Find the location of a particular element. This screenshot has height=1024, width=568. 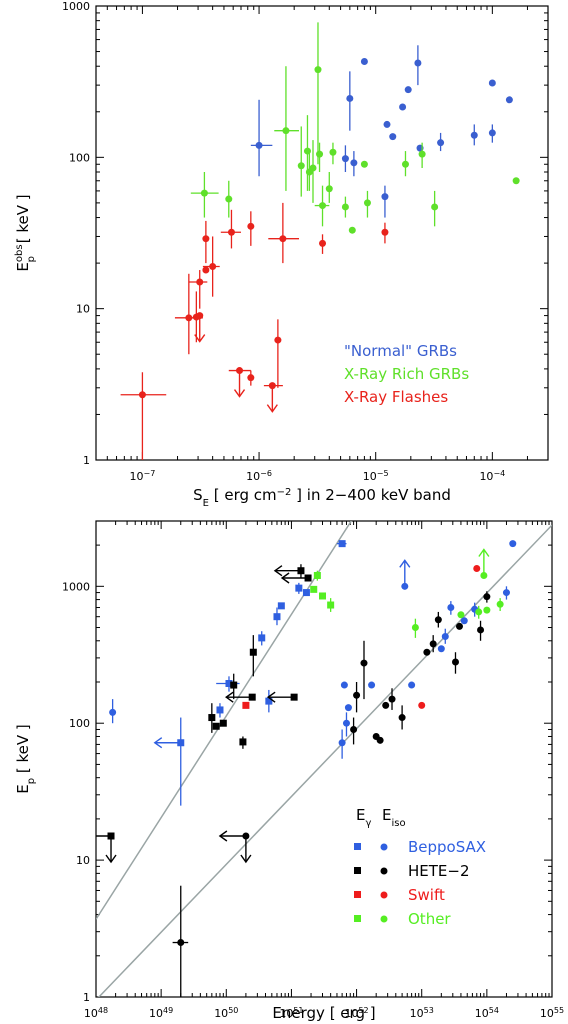

x-axis-label: Energy [ erg ] is located at coordinates (323, 1013).